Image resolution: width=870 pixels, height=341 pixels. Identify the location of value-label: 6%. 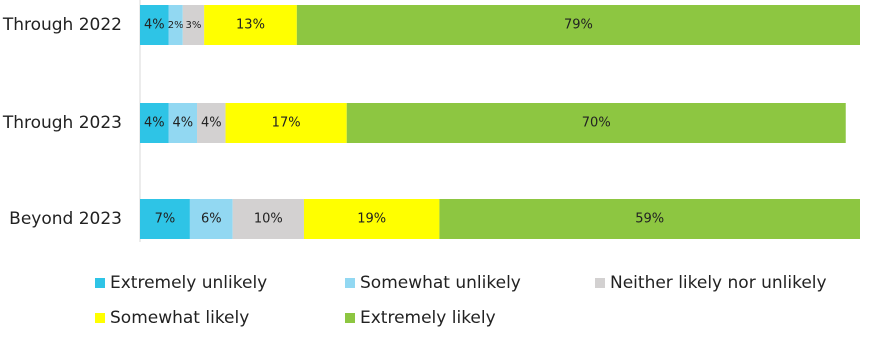
(211, 219).